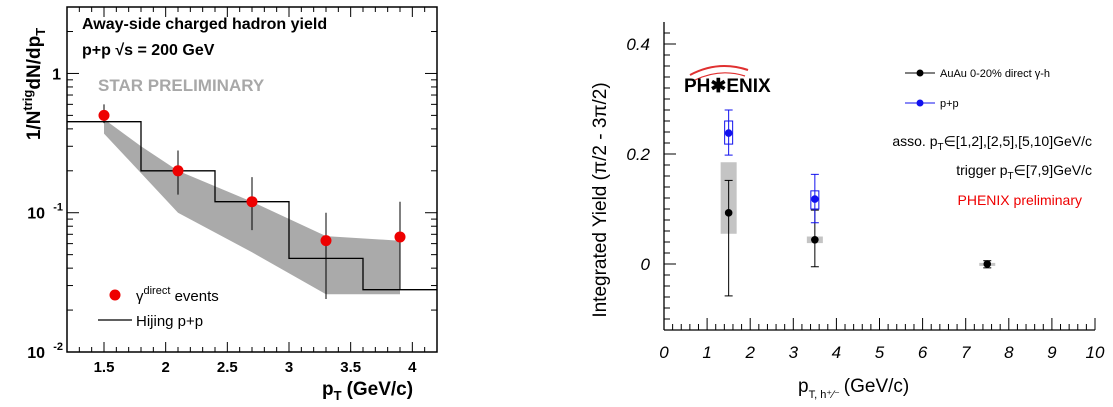  Describe the element at coordinates (34, 63) in the screenshot. I see `left-ylabel-part-3: dN/dp` at that location.